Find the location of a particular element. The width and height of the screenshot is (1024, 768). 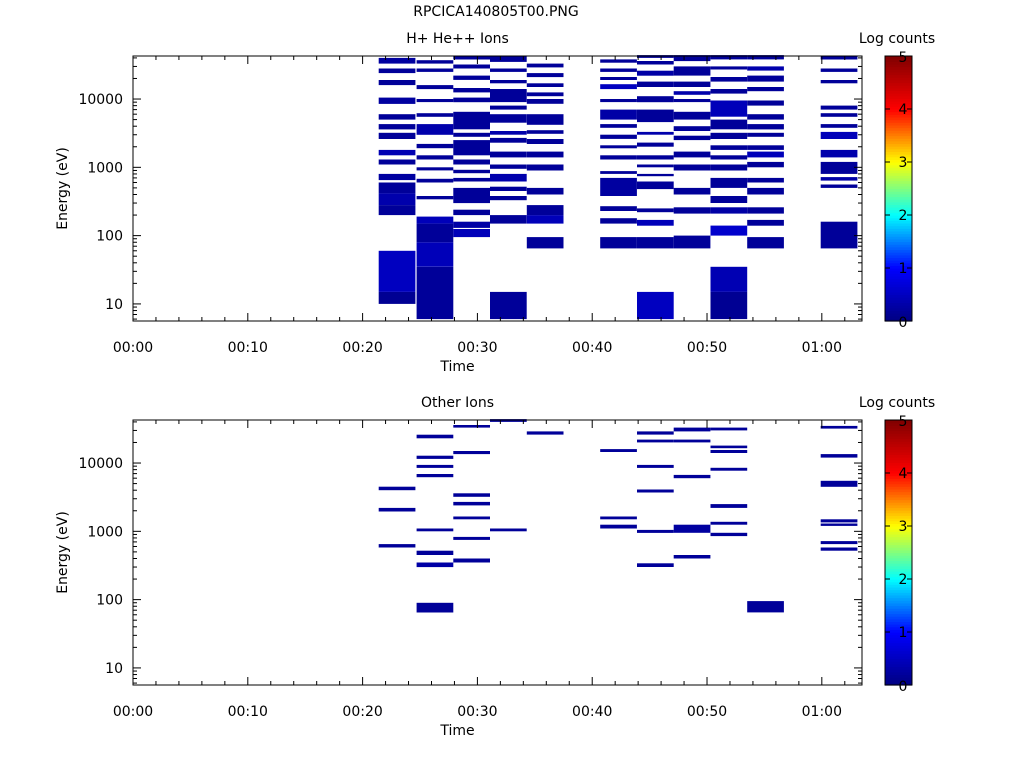

y-tick-label: 10 is located at coordinates (114, 305).